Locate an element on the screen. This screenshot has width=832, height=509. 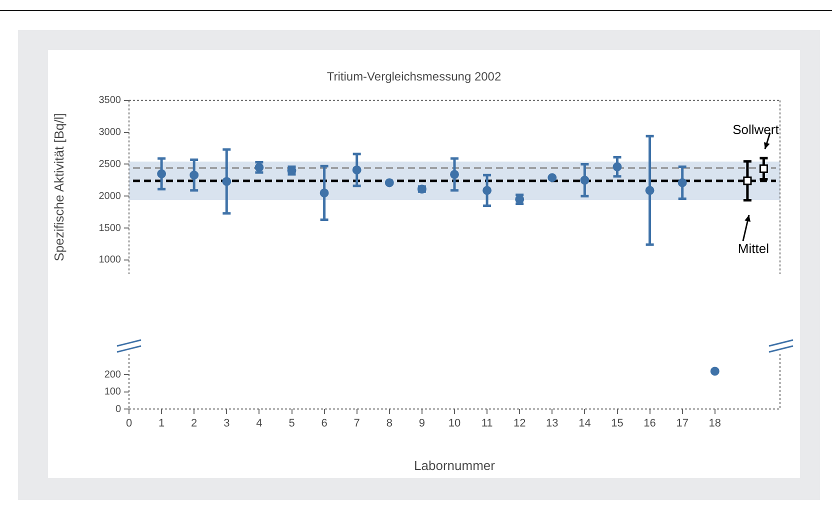
x-axis-title: Labornummer is located at coordinates (455, 465).